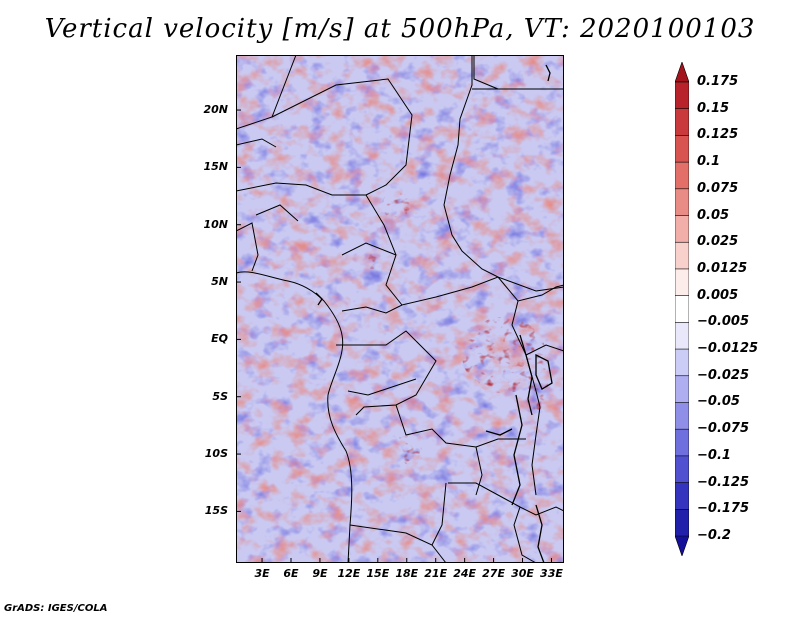  What do you see at coordinates (320, 573) in the screenshot?
I see `lon-label: 9E` at bounding box center [320, 573].